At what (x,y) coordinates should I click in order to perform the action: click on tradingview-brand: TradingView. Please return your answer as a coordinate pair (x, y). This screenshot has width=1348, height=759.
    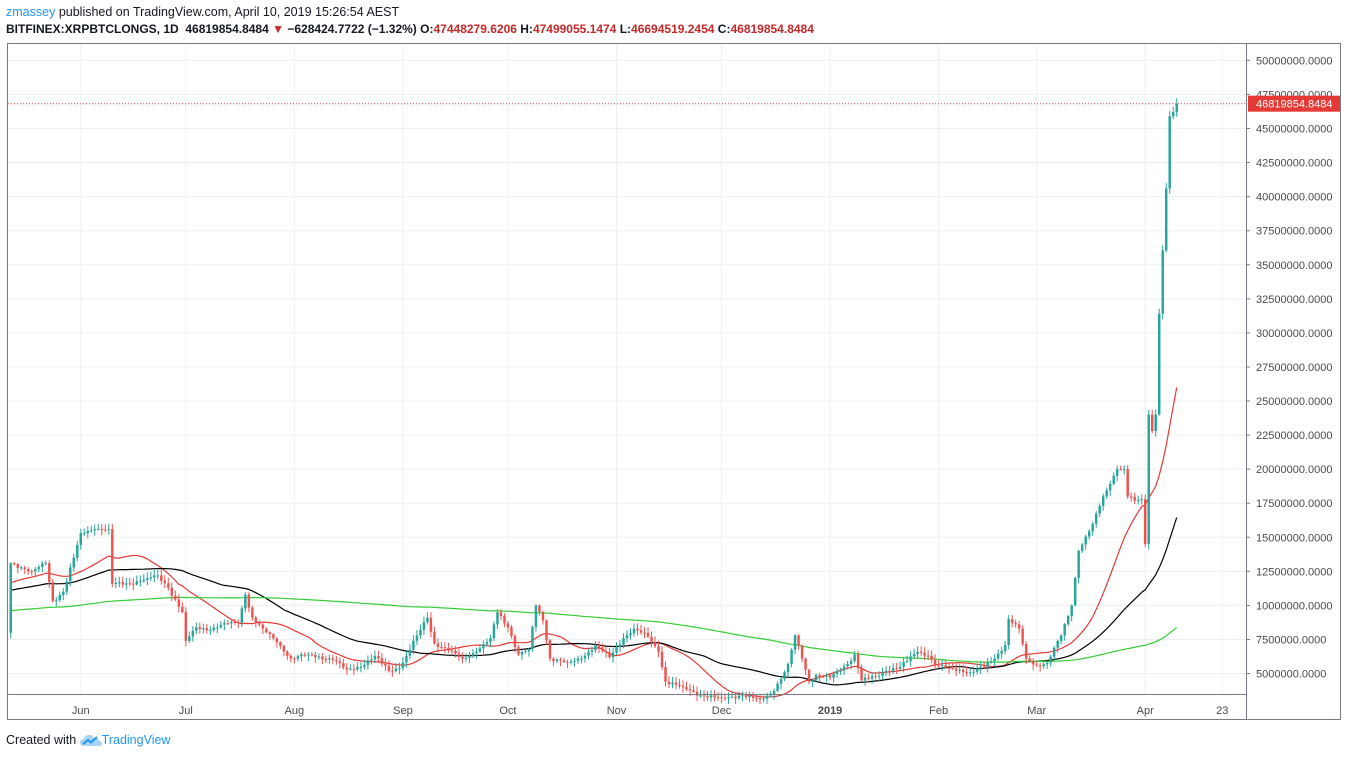
    Looking at the image, I should click on (136, 740).